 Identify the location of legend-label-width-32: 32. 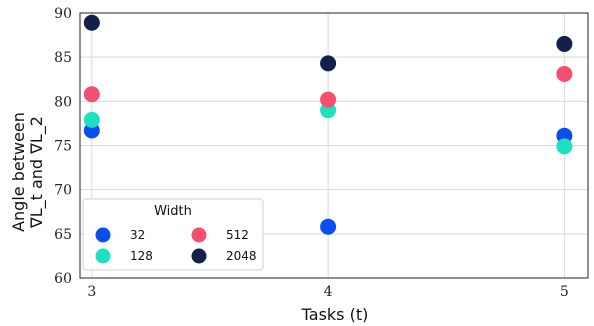
(137, 235).